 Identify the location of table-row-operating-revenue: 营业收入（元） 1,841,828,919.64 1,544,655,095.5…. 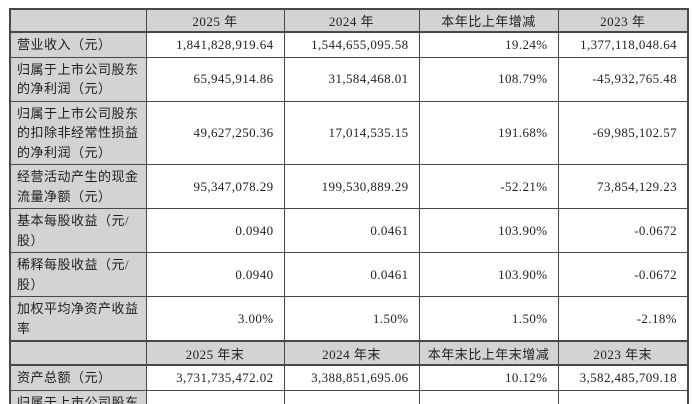
(349, 44).